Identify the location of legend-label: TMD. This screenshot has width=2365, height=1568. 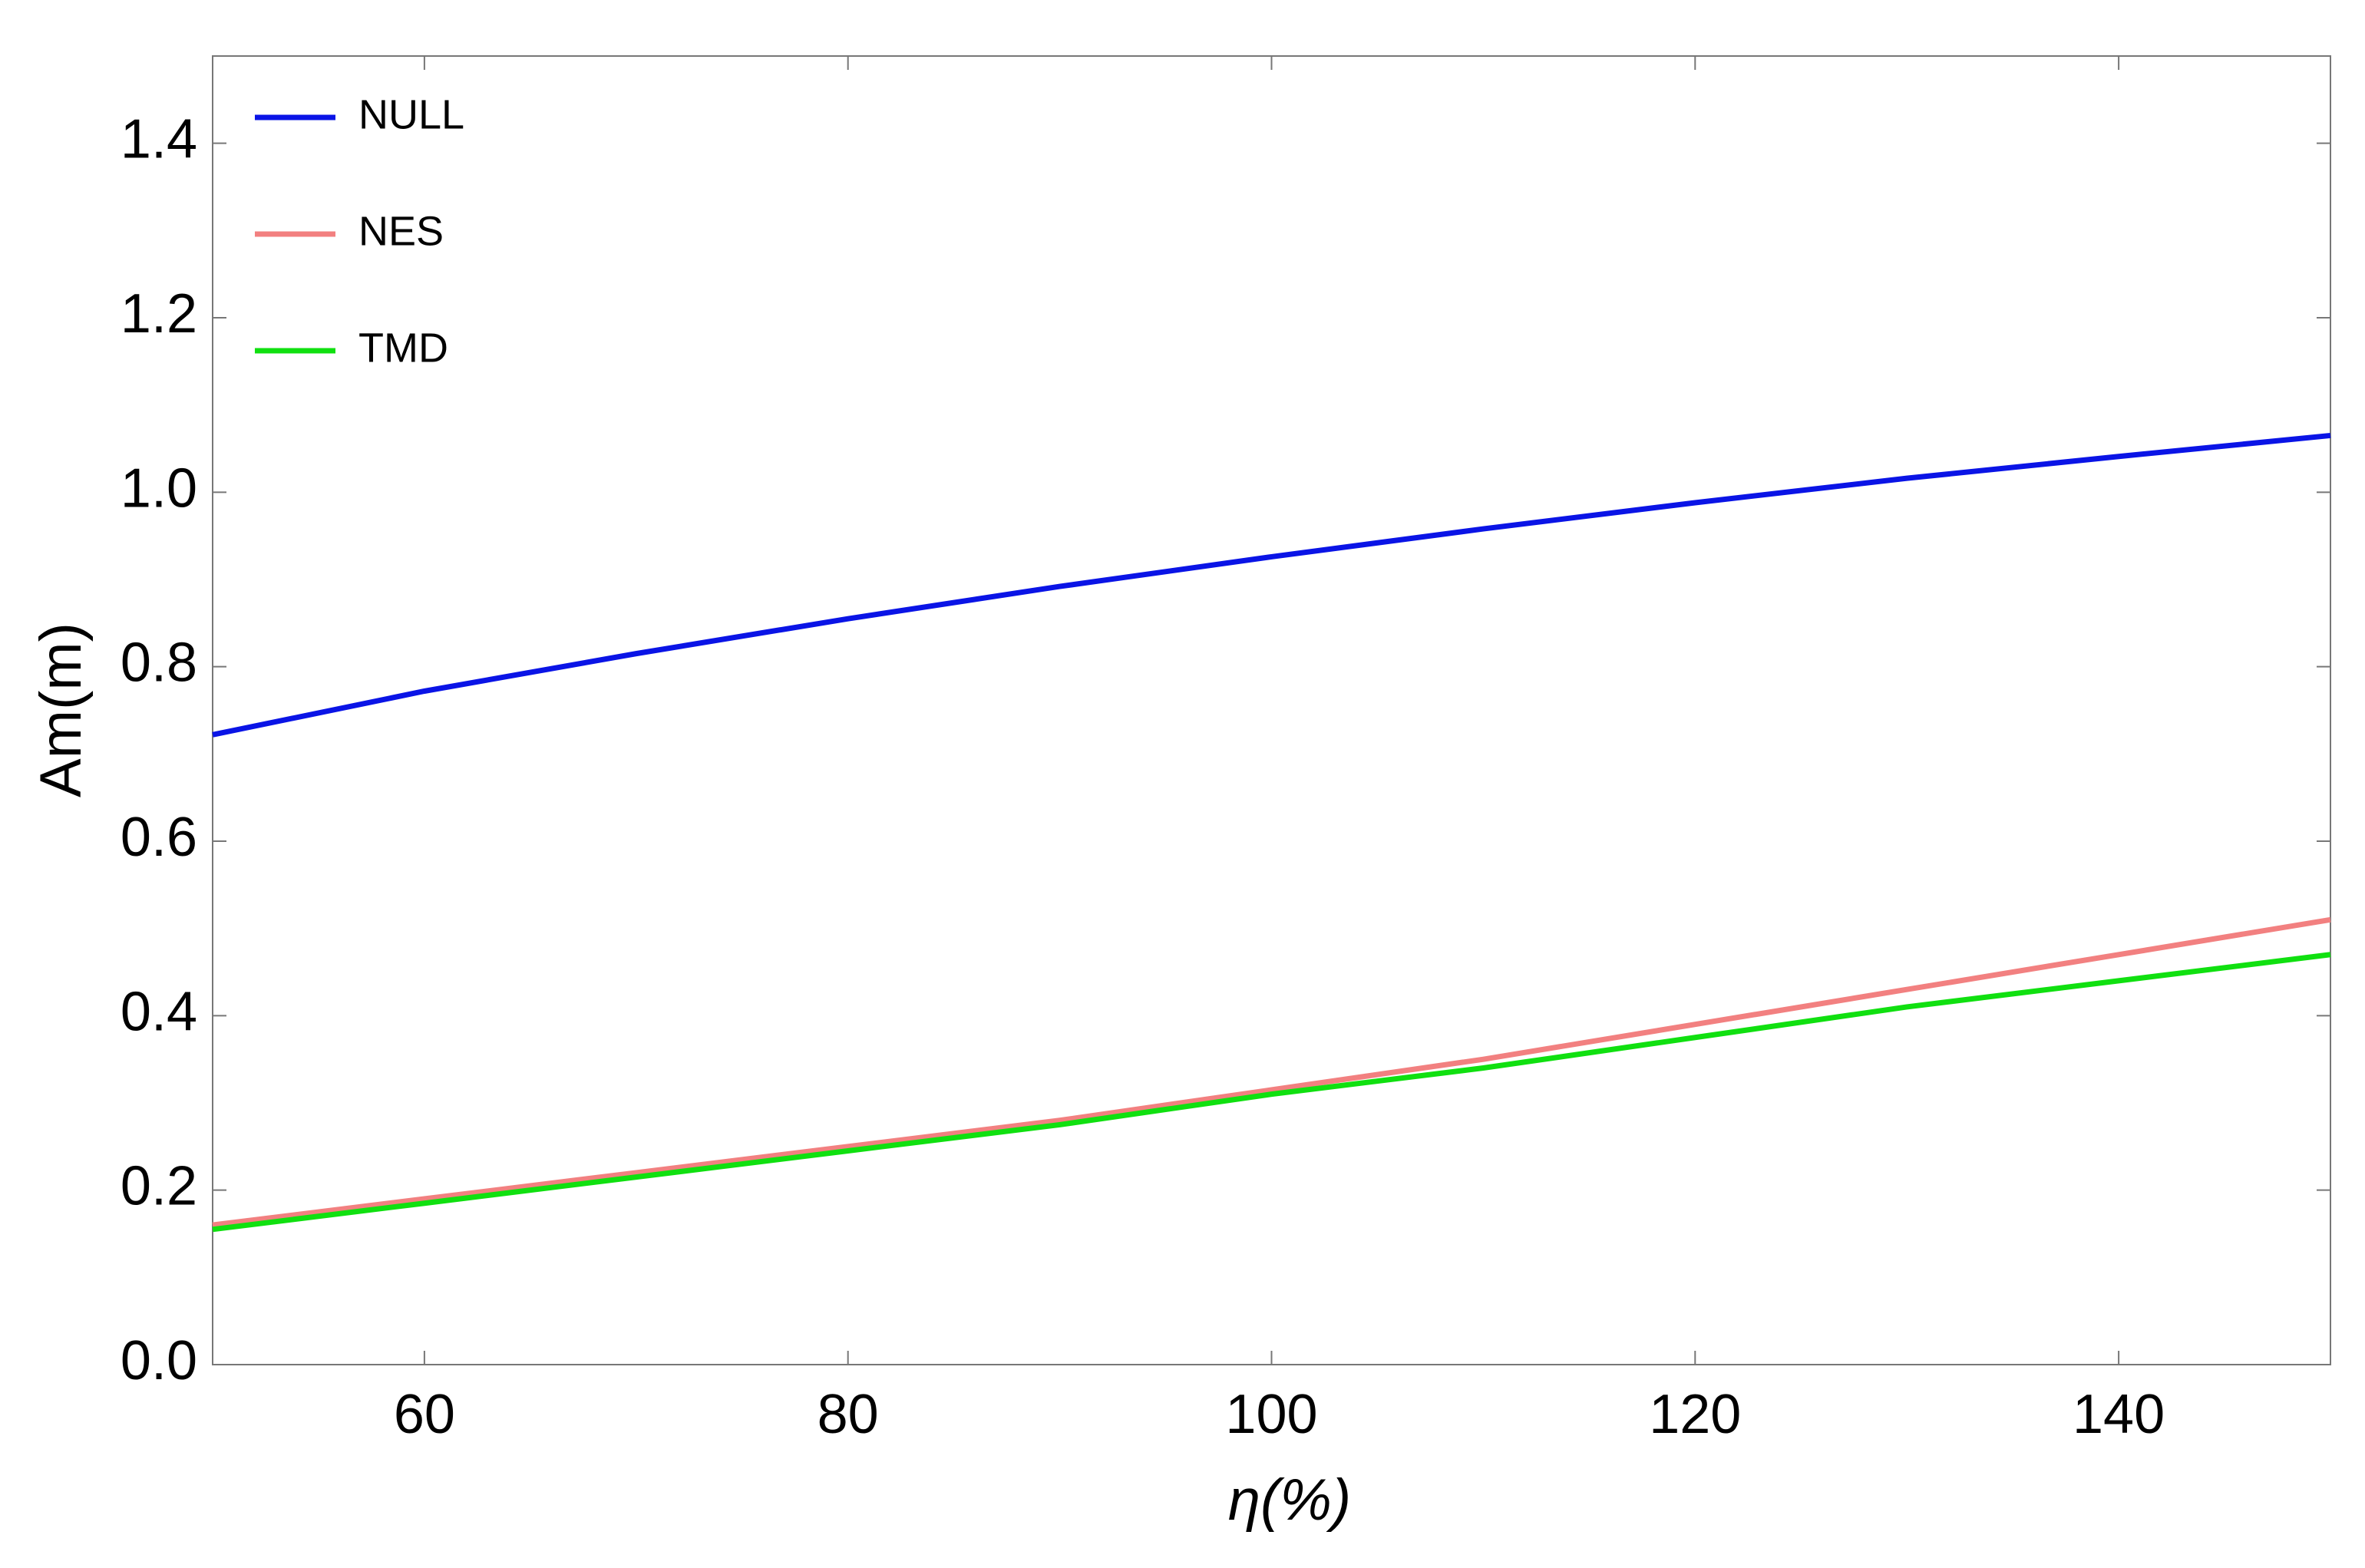
(403, 348).